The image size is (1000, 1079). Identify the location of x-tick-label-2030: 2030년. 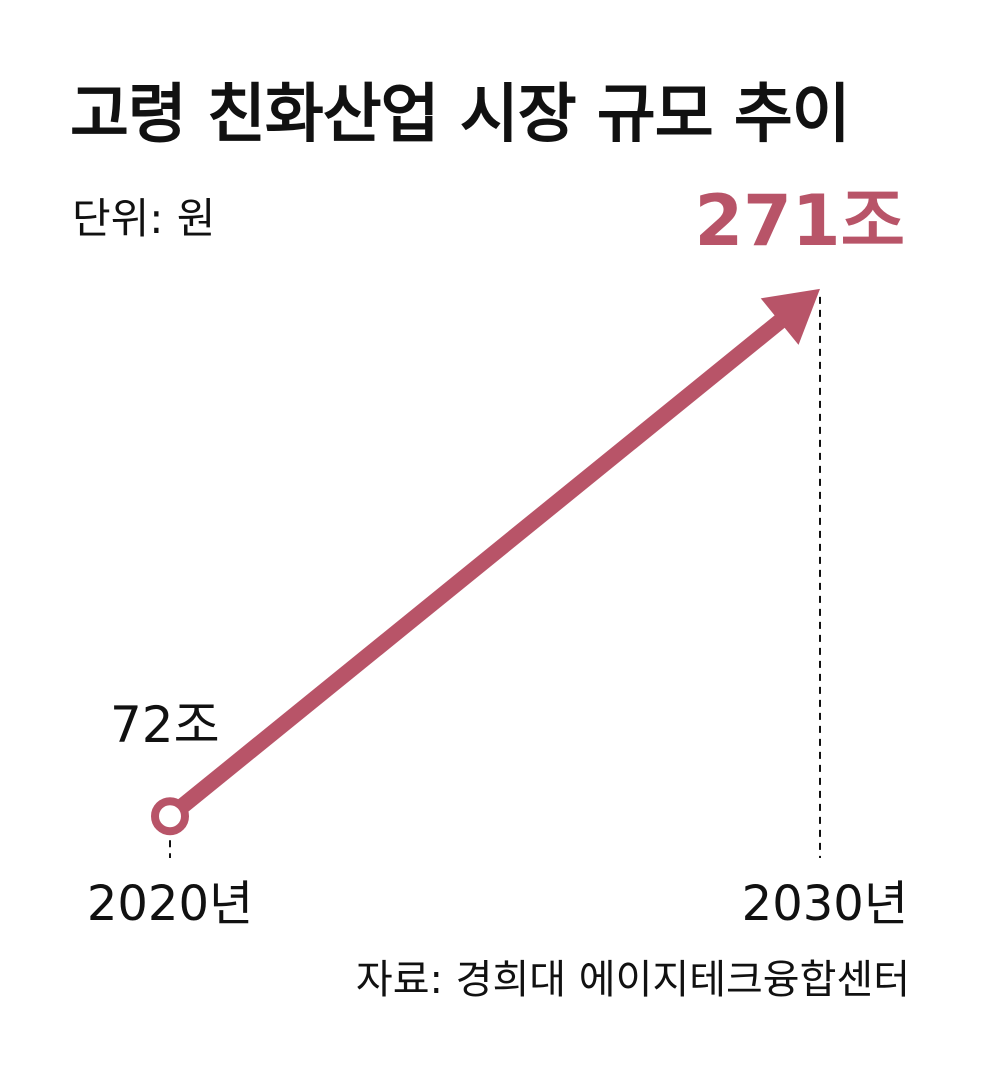
(825, 904).